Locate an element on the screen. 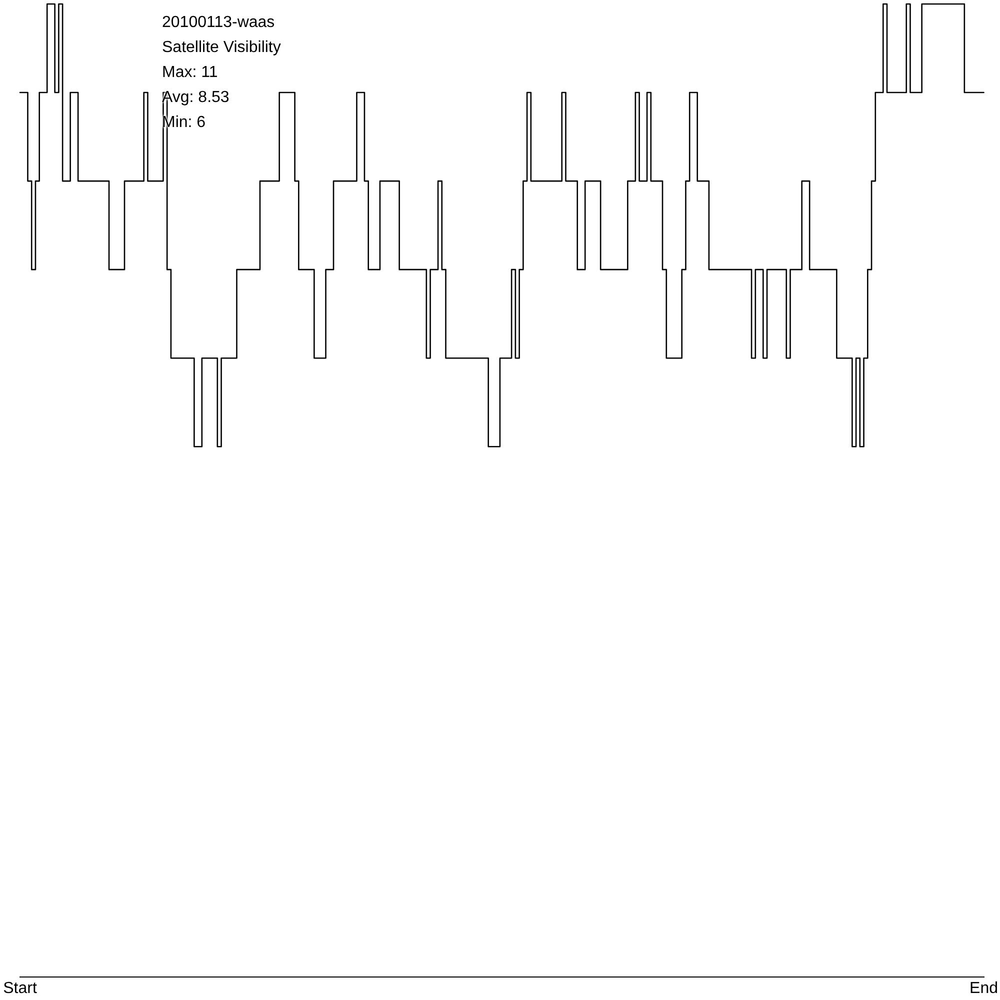  annotation: Max: 11 is located at coordinates (190, 73).